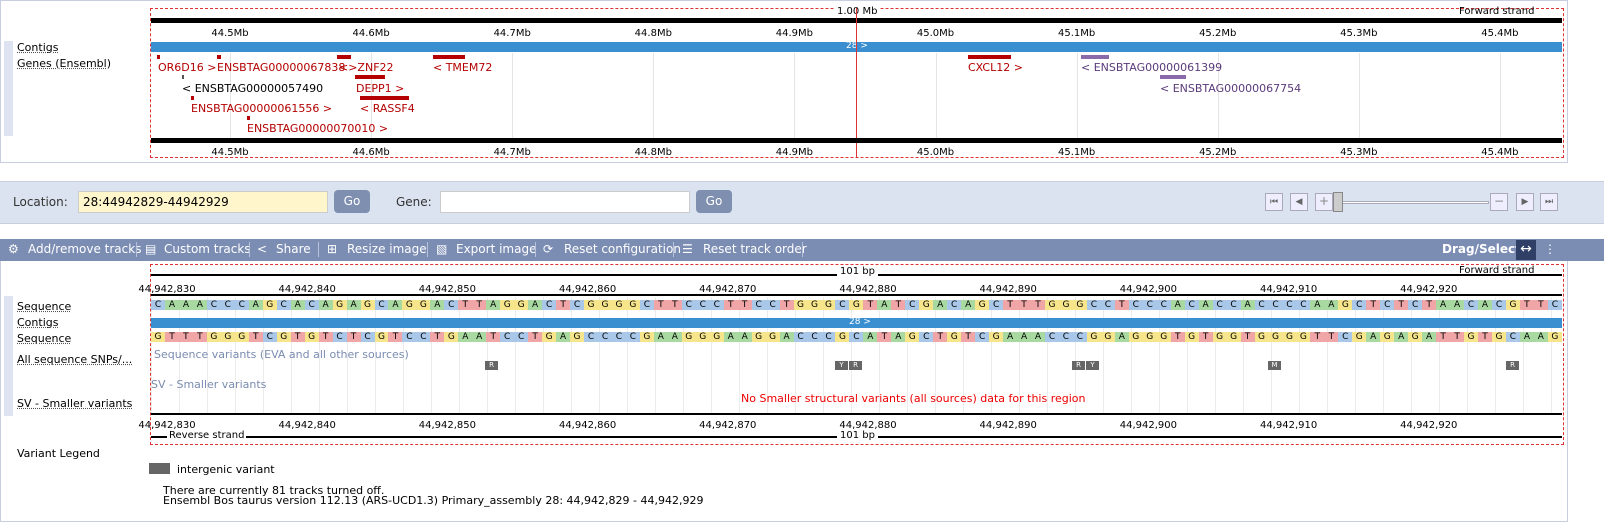 This screenshot has width=1604, height=522. I want to click on go-gene-button: Go, so click(714, 201).